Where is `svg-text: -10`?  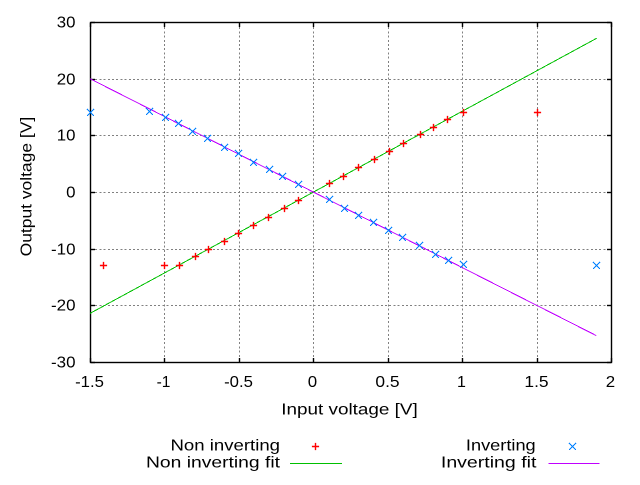 svg-text: -10 is located at coordinates (63, 250).